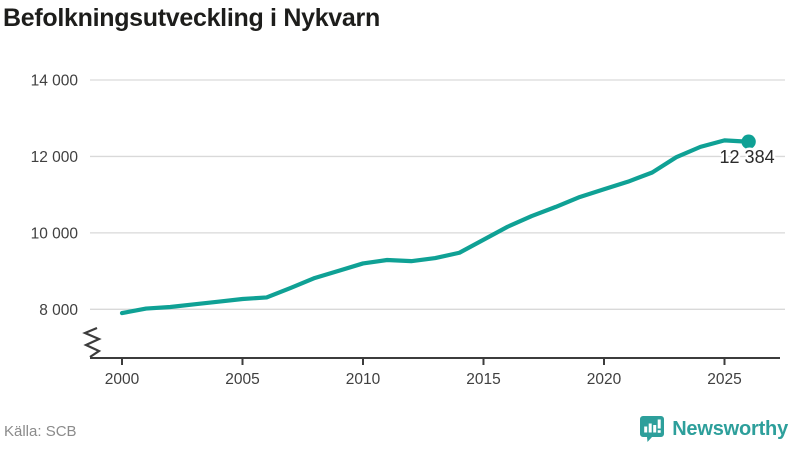  Describe the element at coordinates (747, 157) in the screenshot. I see `latest-value-label: 12 384` at that location.